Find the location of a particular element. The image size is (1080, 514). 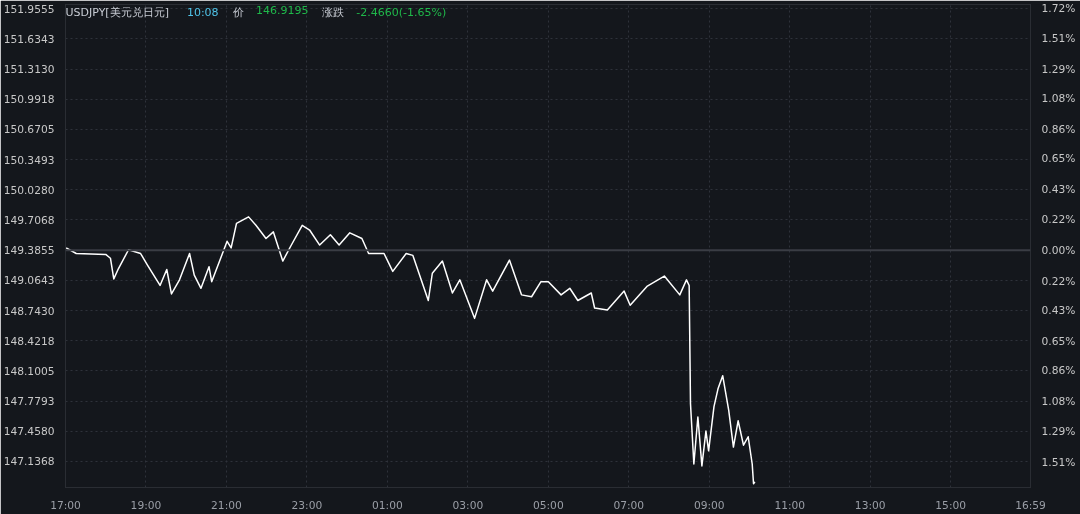

x-tick-label: 19:00 is located at coordinates (146, 505).